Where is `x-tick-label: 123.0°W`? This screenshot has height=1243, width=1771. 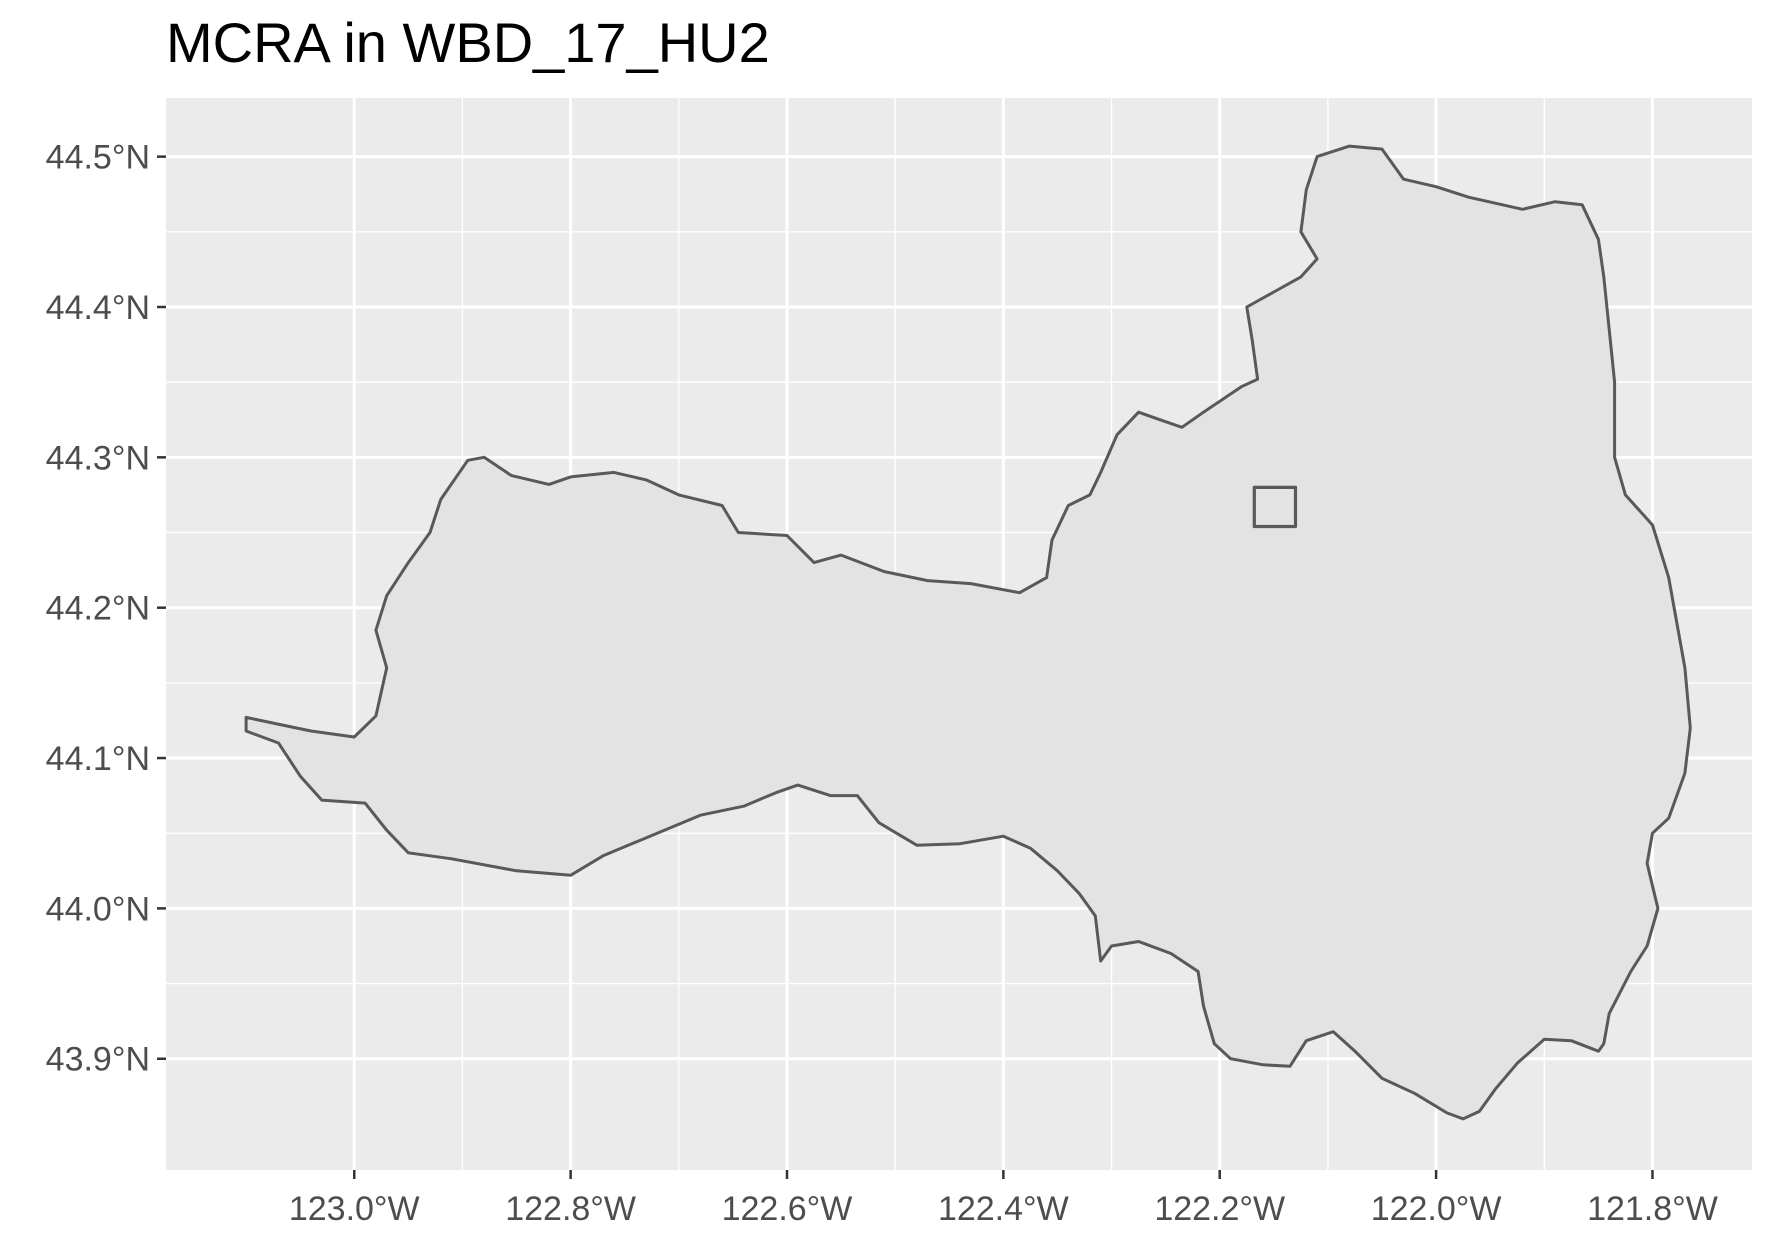
x-tick-label: 123.0°W is located at coordinates (354, 1209).